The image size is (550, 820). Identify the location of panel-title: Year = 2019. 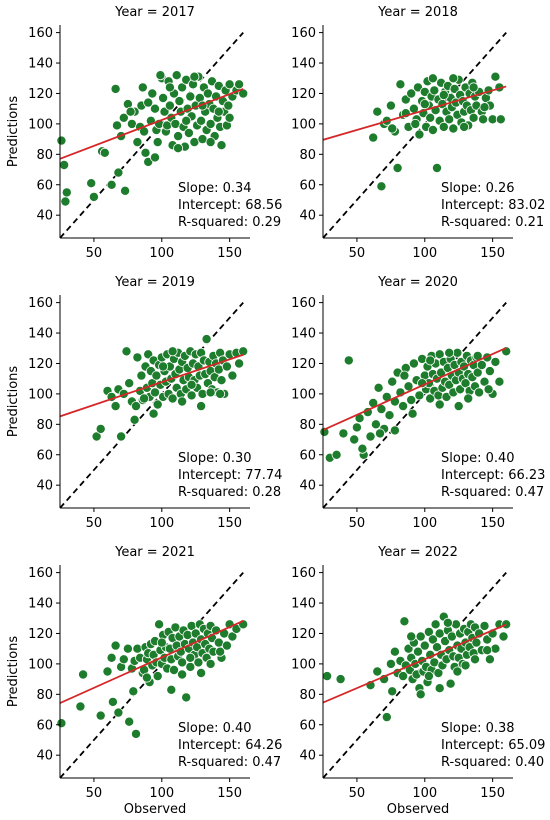
(154, 282).